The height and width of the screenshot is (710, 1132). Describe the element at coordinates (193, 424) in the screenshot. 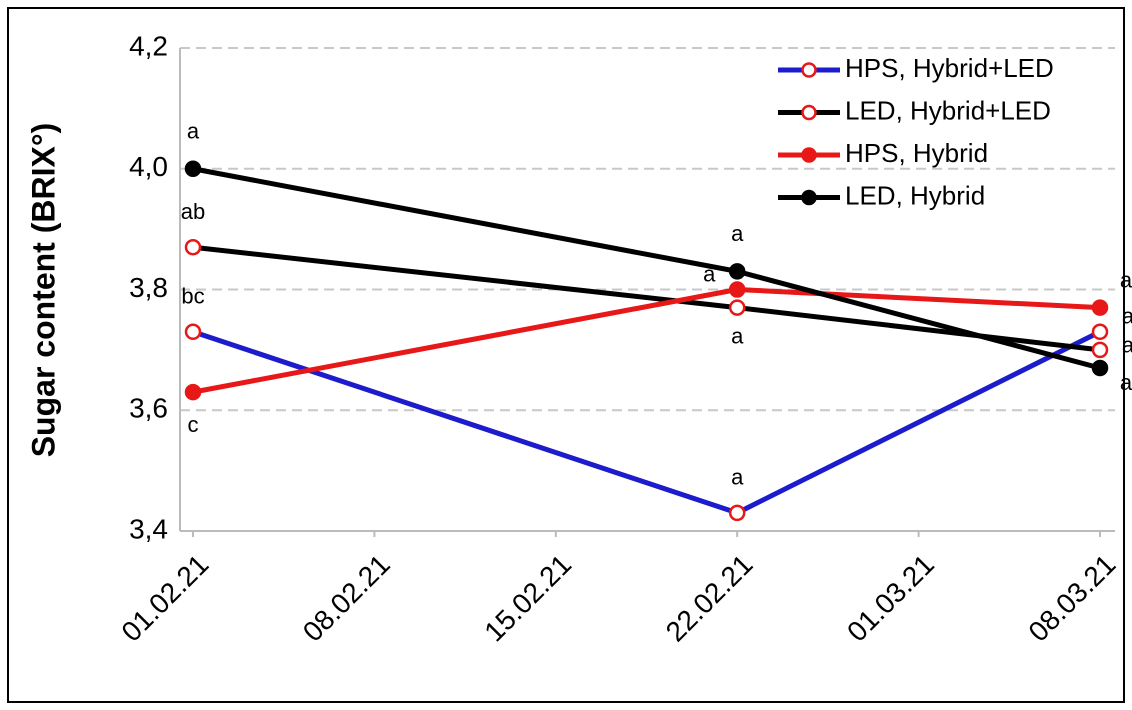

I see `point-label: c` at that location.